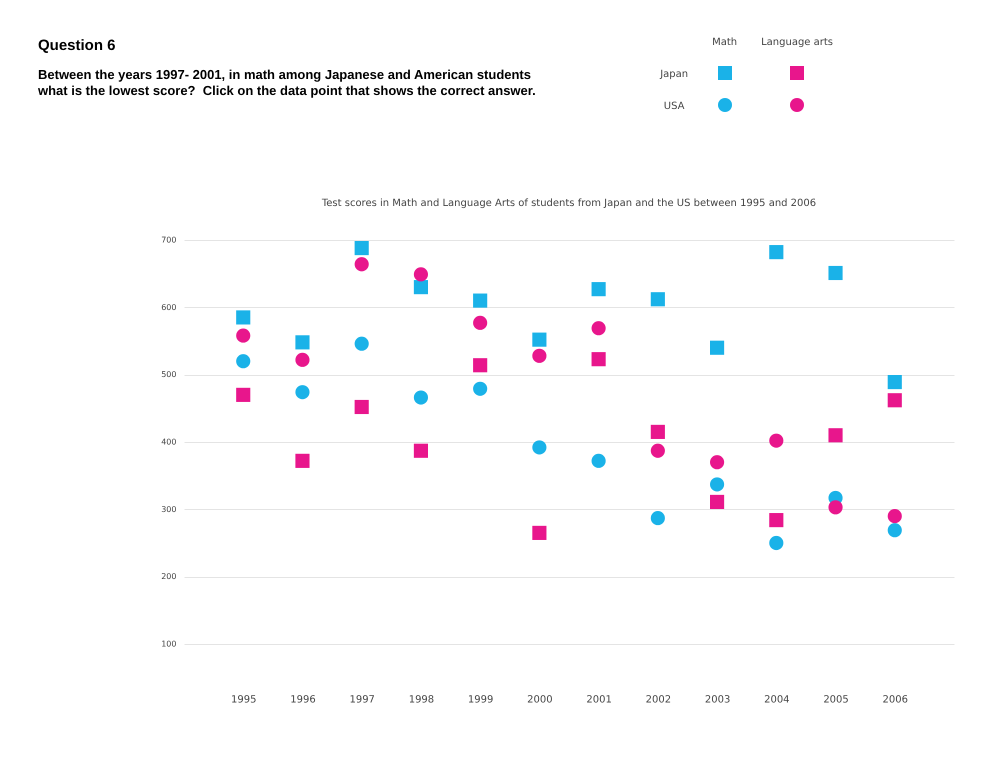 This screenshot has height=772, width=995. Describe the element at coordinates (481, 700) in the screenshot. I see `x-tick-label: 1999` at that location.